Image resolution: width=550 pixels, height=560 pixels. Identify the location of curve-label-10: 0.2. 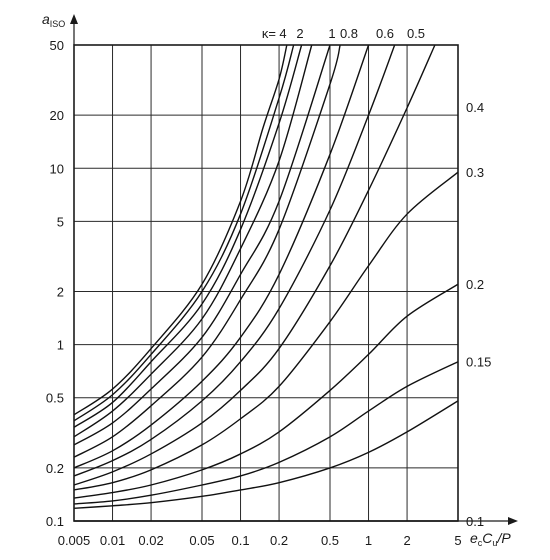
(475, 284).